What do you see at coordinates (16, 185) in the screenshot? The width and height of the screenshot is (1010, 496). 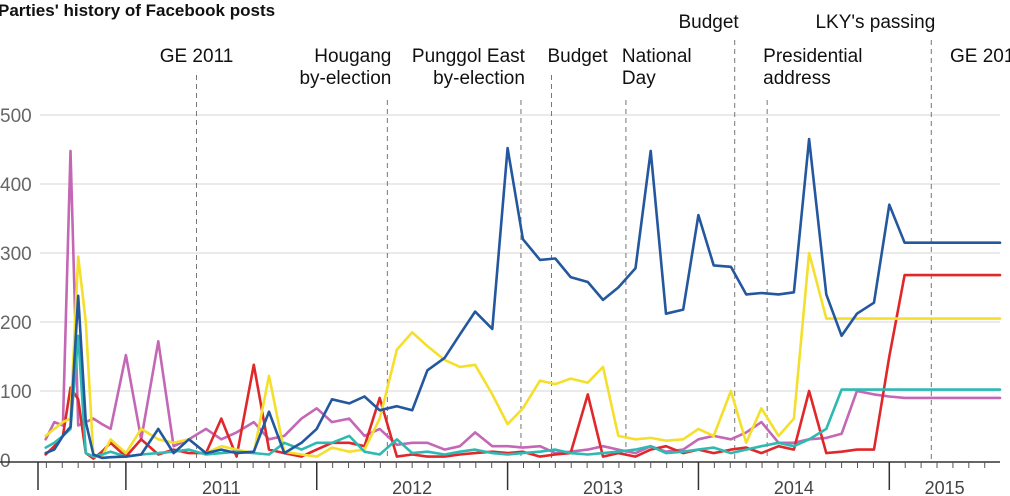 I see `y-tick-label: 400` at bounding box center [16, 185].